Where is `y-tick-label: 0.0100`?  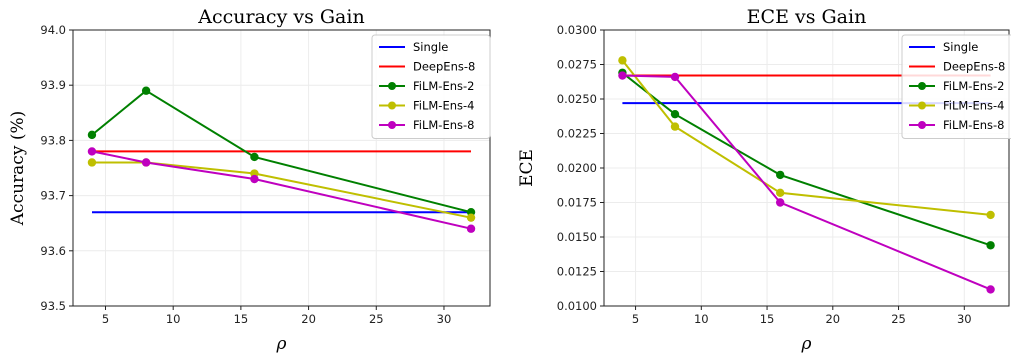 y-tick-label: 0.0100 is located at coordinates (577, 306).